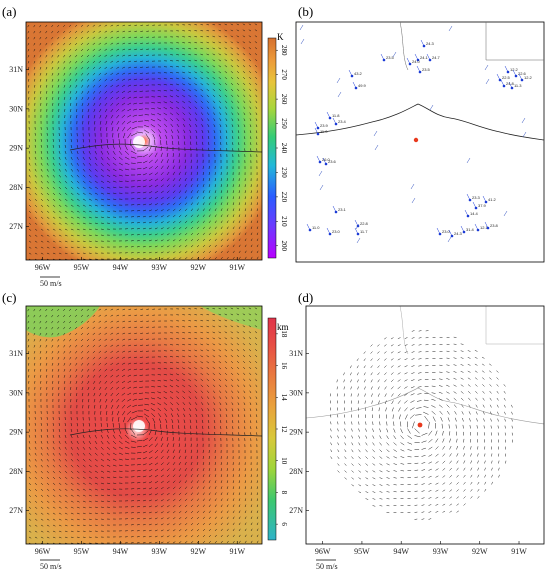 The height and width of the screenshot is (572, 550). I want to click on panel-b-storm-center, so click(416, 140).